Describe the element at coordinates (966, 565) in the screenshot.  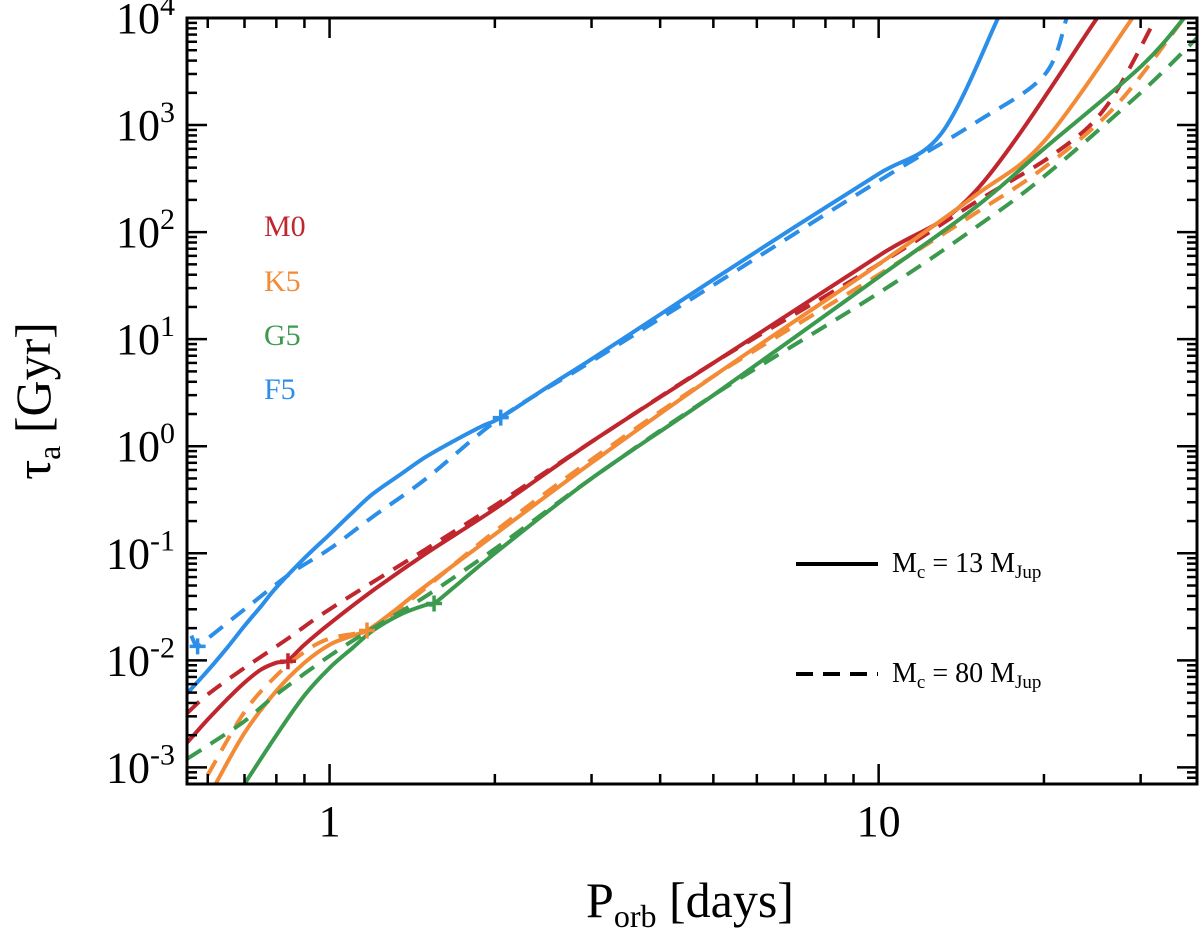
I see `legend-solid-label: Mc = 13 MJup` at that location.